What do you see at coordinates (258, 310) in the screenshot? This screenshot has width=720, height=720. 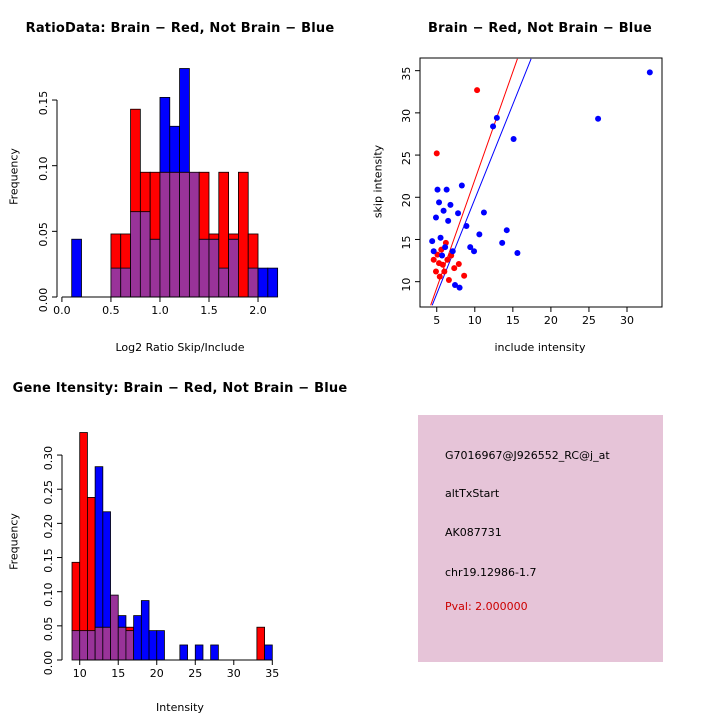 I see `svg-text: 2.0` at bounding box center [258, 310].